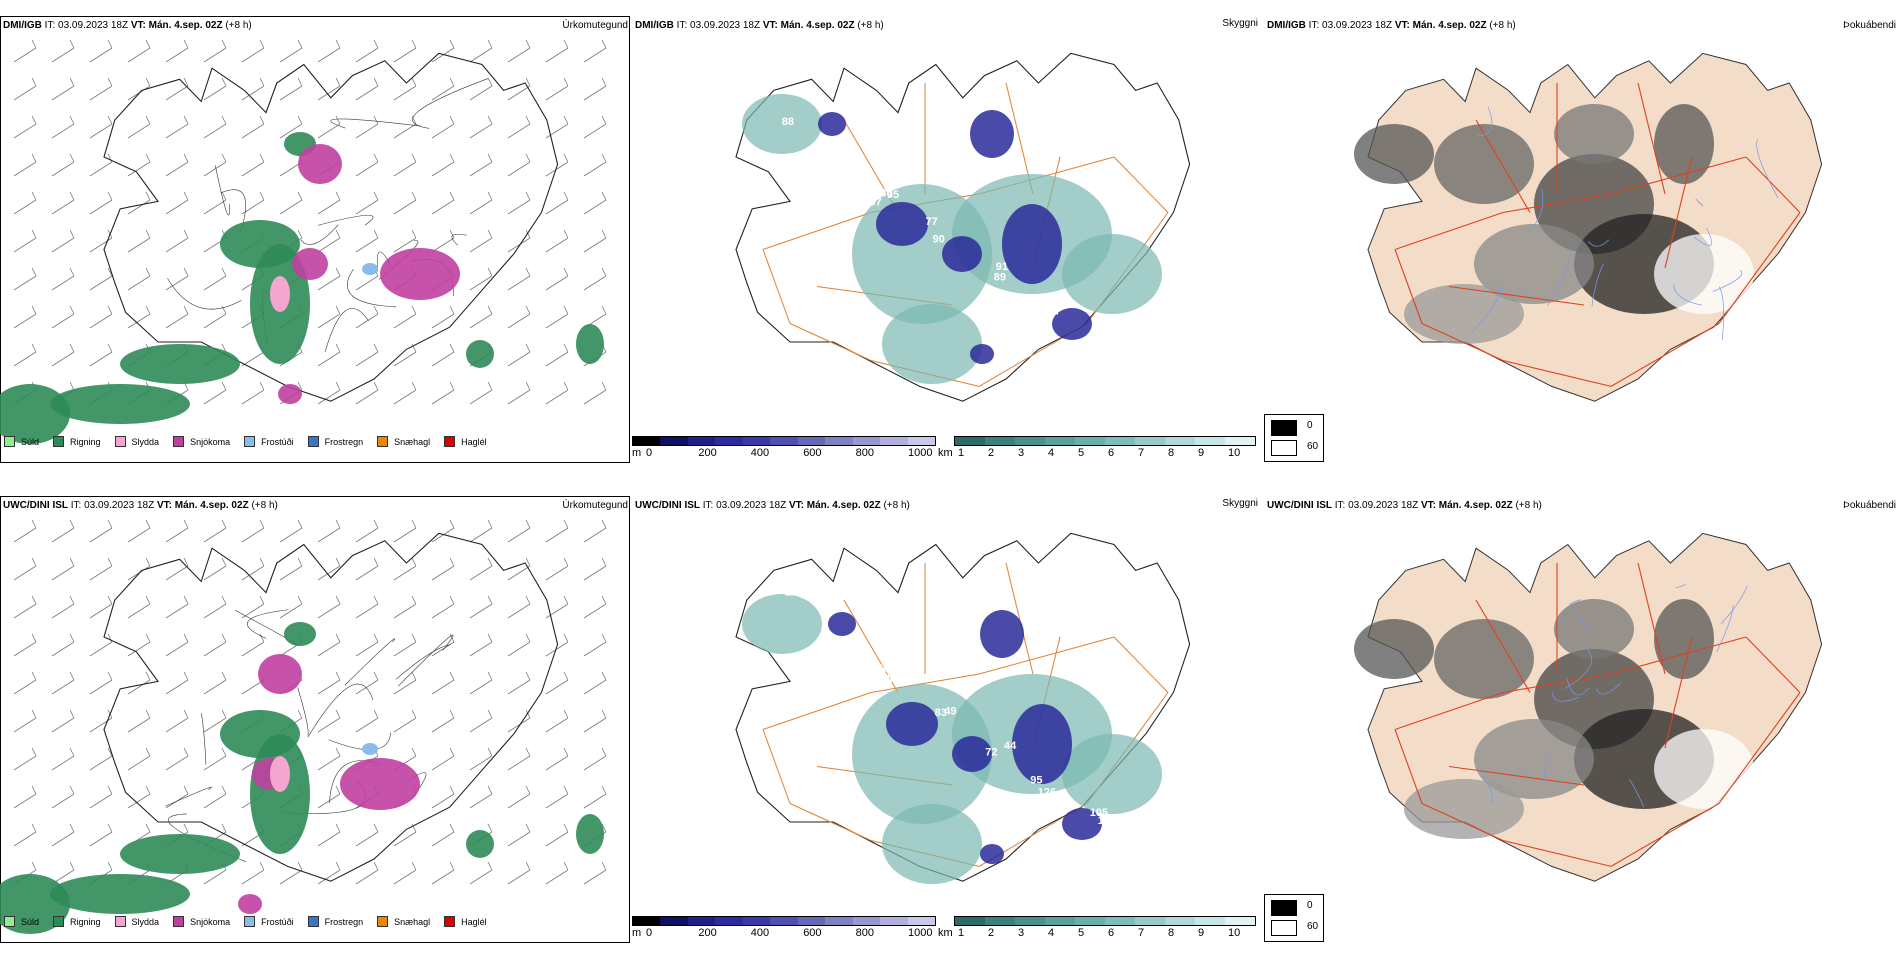 The image size is (1900, 954). I want to click on precip-legend-swatch, so click(9, 921).